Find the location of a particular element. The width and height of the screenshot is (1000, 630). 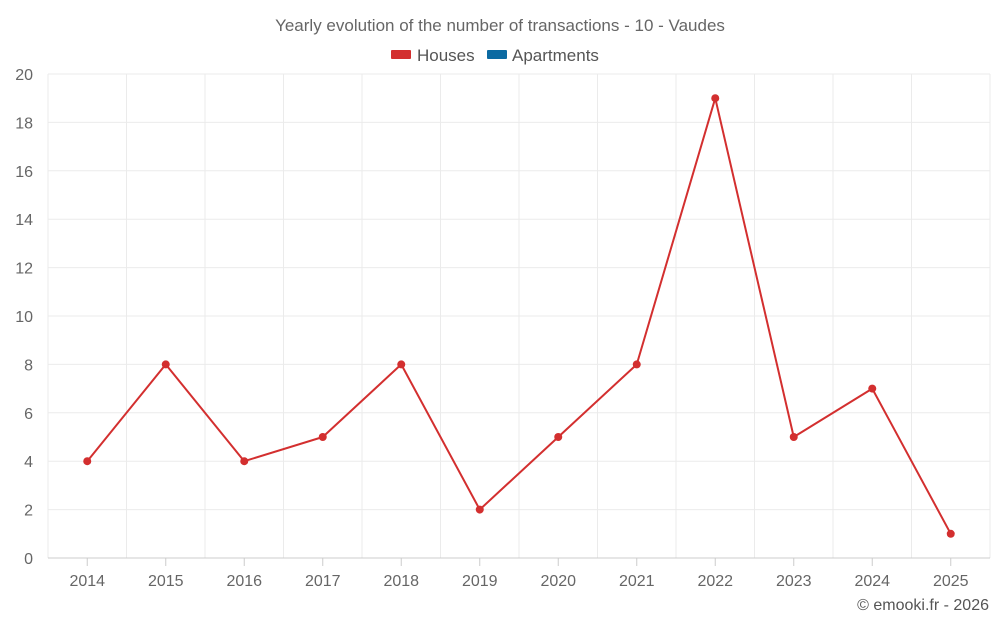

y-tick-label: 16 is located at coordinates (24, 172).